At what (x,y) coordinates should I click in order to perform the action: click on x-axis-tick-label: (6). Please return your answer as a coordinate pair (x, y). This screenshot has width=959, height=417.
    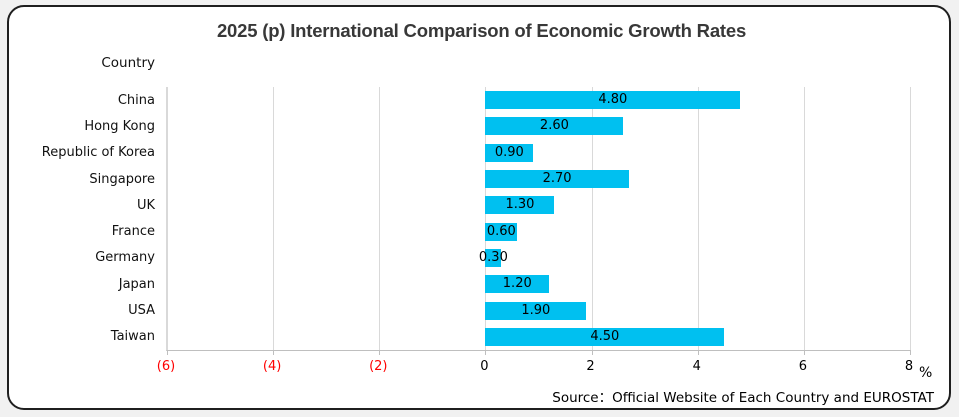
    Looking at the image, I should click on (166, 366).